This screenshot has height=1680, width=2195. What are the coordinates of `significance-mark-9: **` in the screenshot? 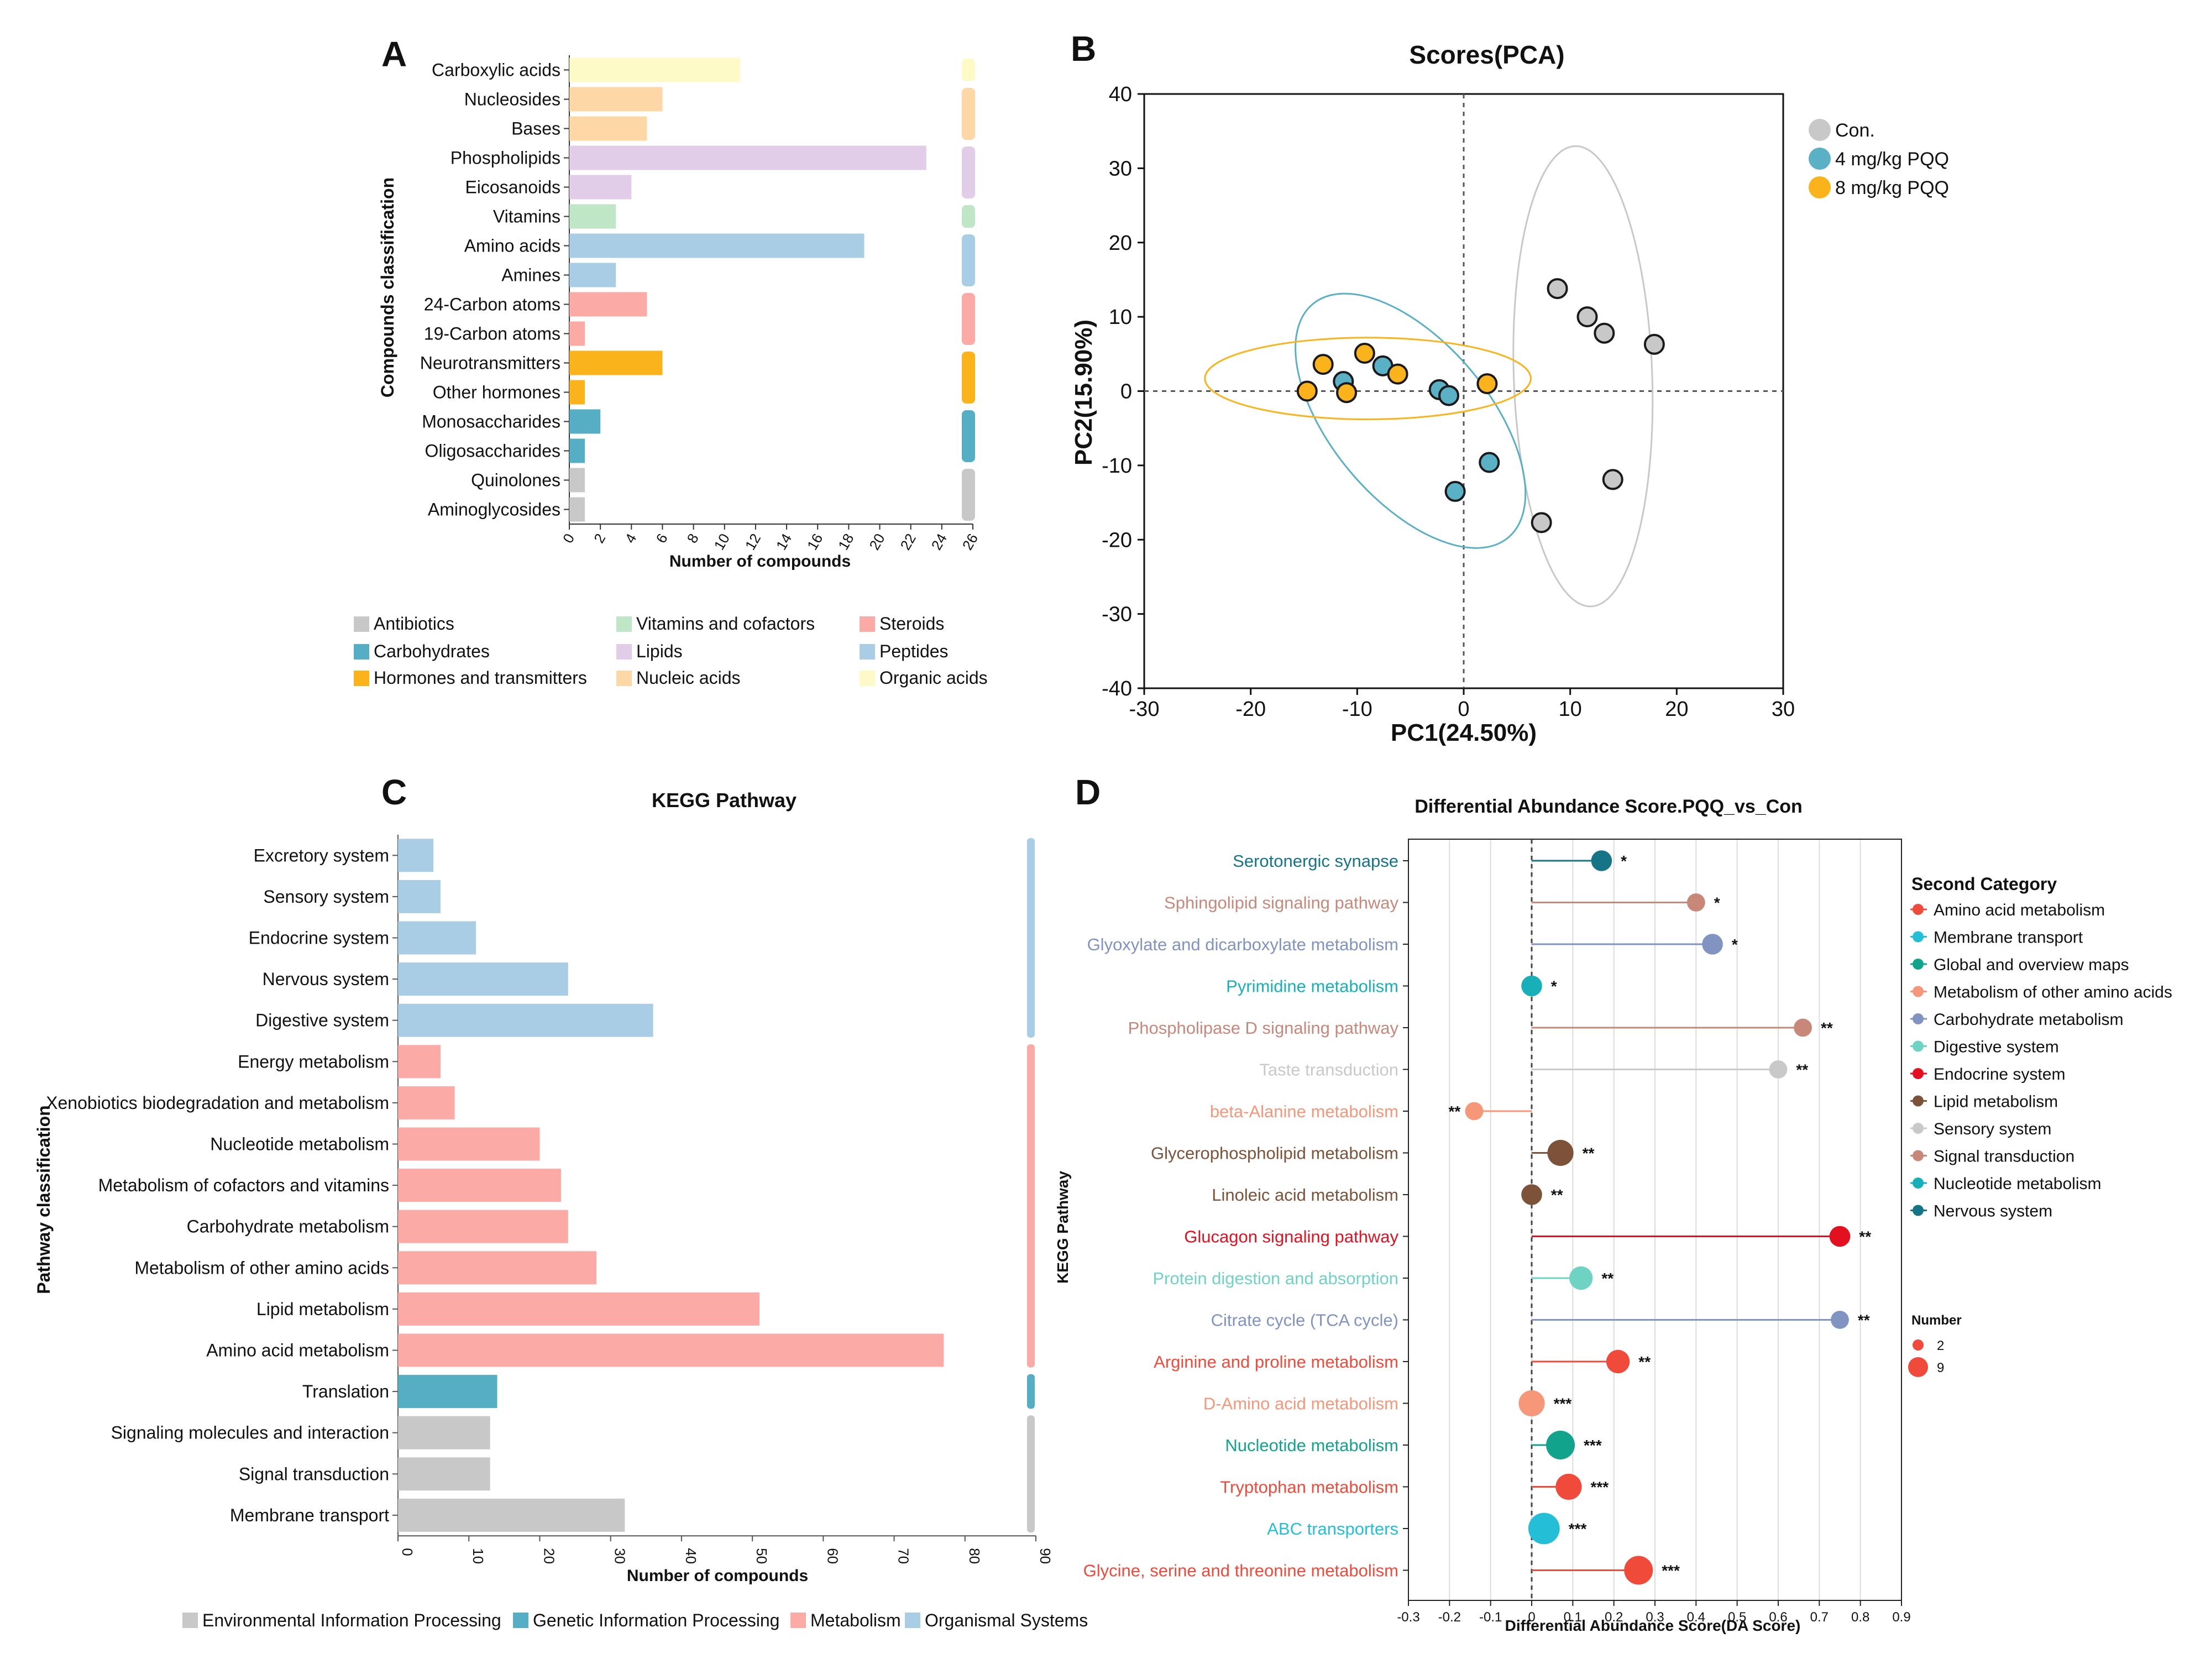 It's located at (1865, 1236).